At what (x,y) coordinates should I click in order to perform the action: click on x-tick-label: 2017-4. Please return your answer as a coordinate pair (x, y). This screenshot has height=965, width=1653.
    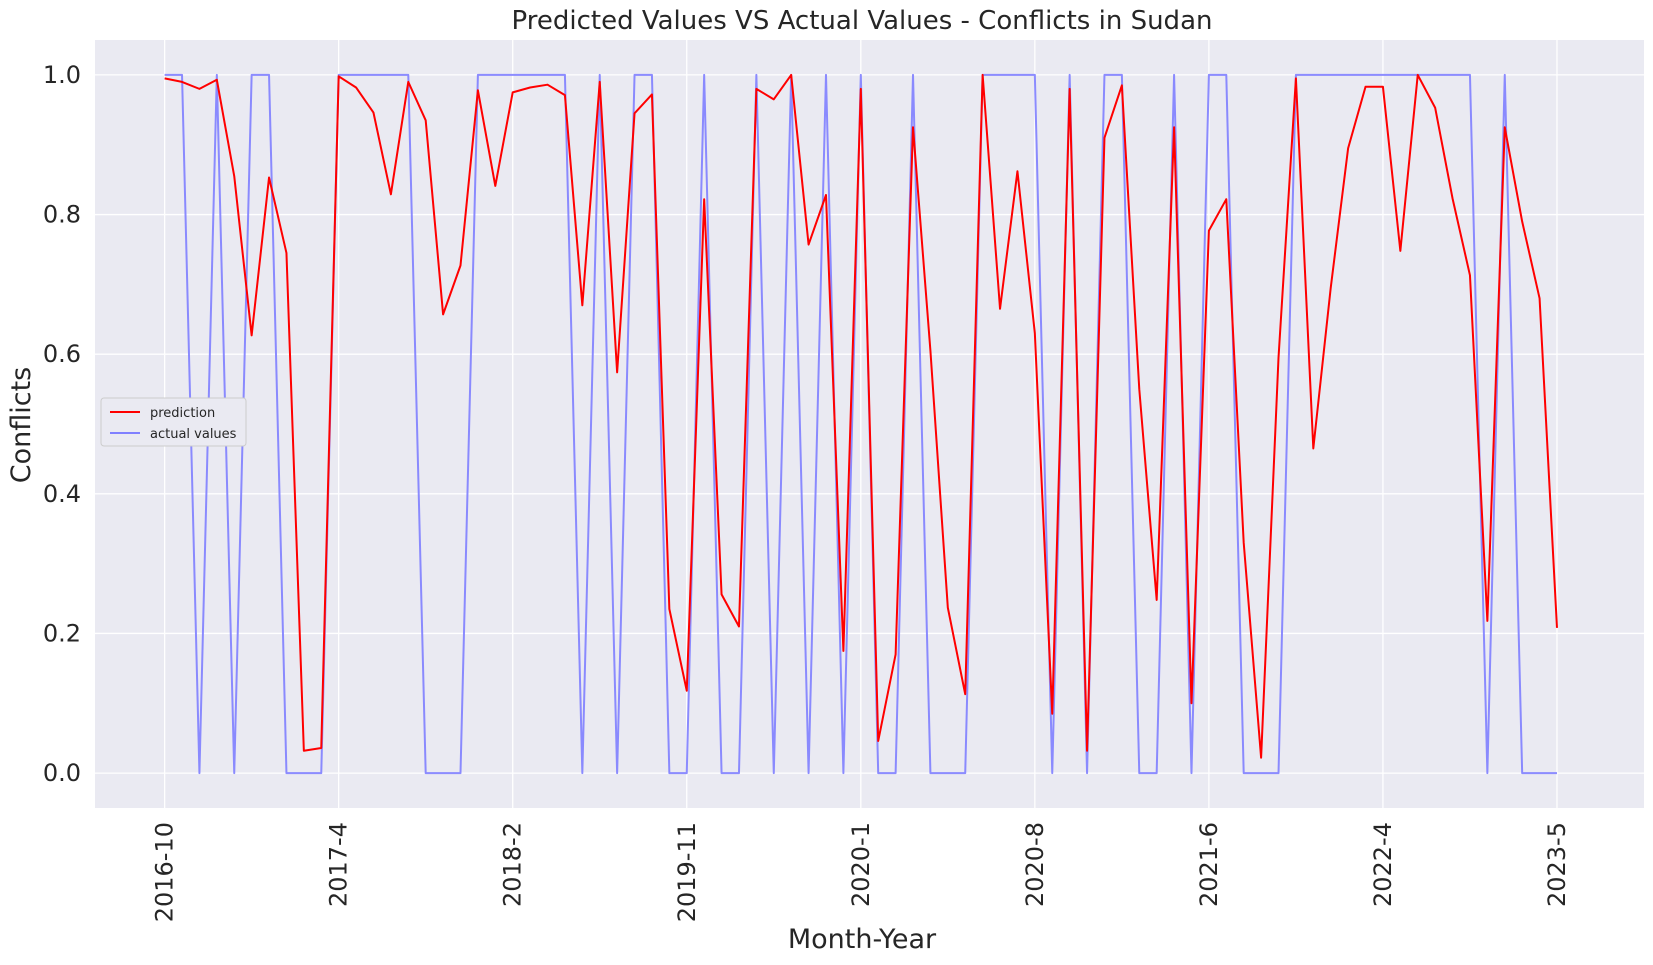
    Looking at the image, I should click on (339, 864).